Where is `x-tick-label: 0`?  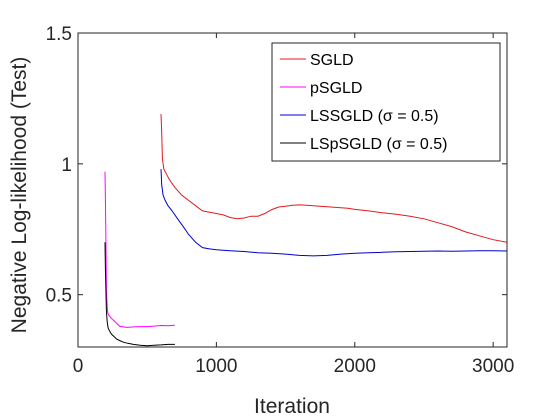 x-tick-label: 0 is located at coordinates (78, 366).